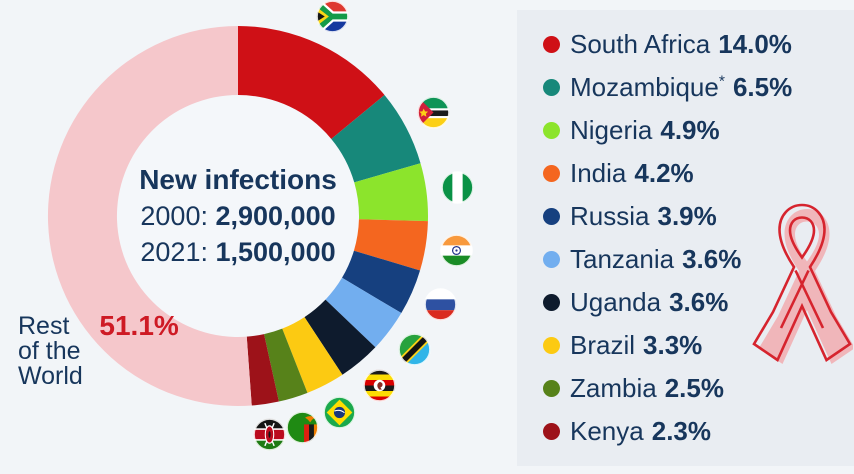 The width and height of the screenshot is (854, 474). Describe the element at coordinates (44, 326) in the screenshot. I see `rest-word: Rest` at that location.